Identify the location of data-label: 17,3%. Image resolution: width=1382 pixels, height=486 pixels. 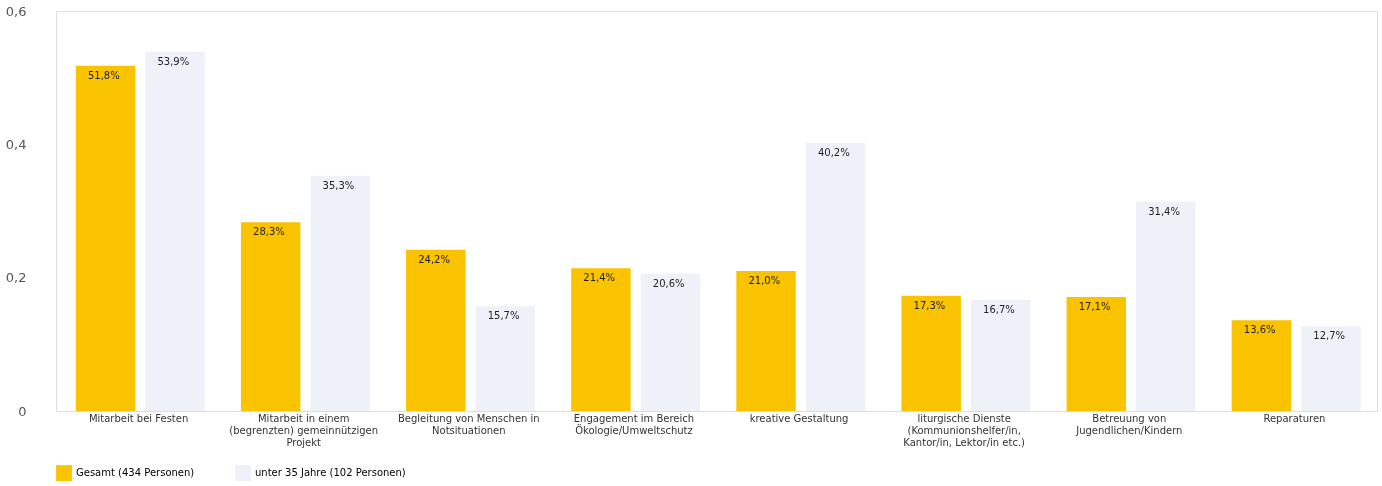
(929, 305).